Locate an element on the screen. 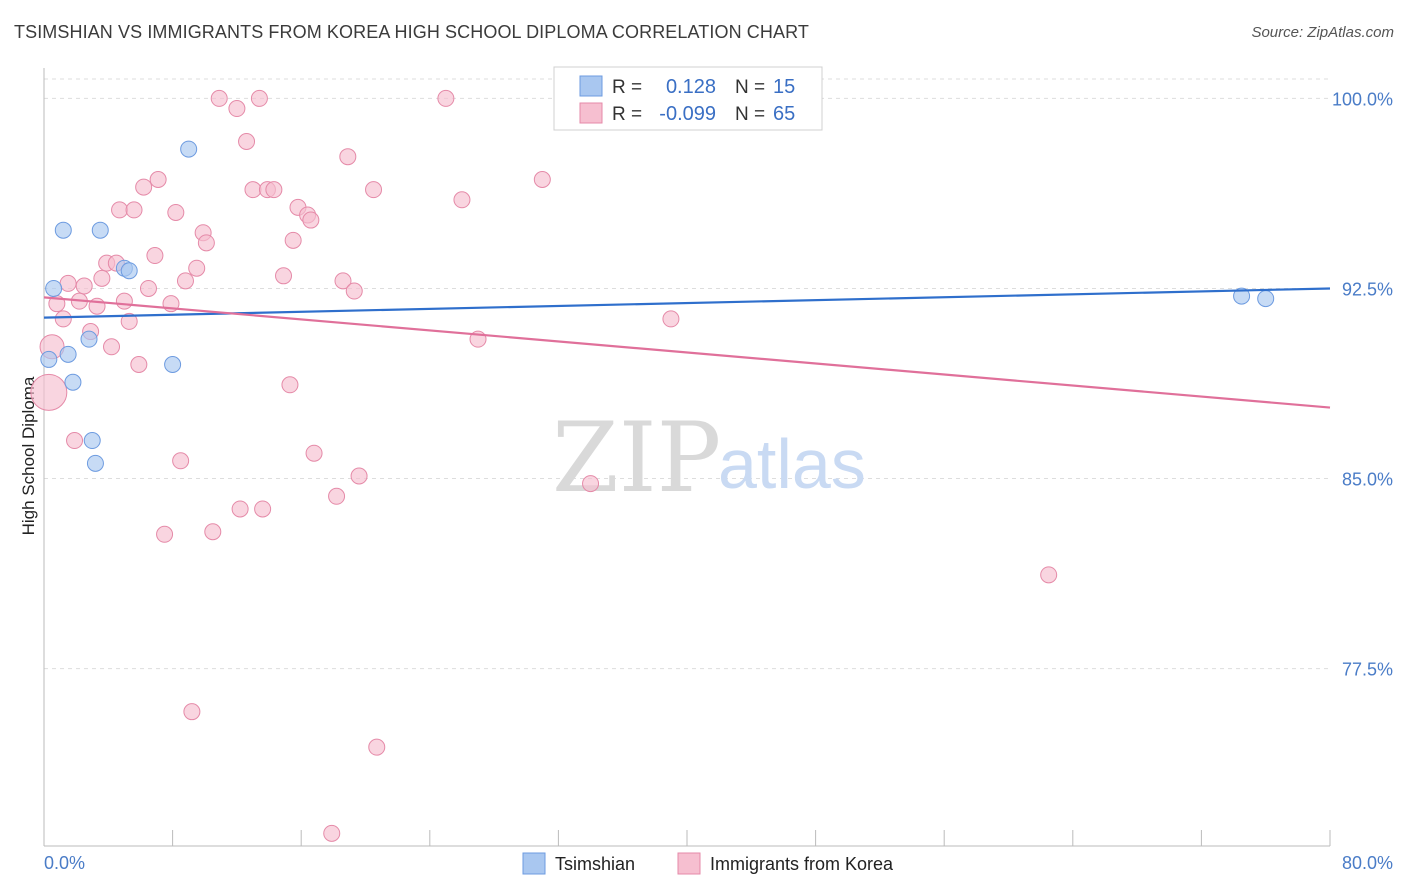  trendlines is located at coordinates (687, 348).